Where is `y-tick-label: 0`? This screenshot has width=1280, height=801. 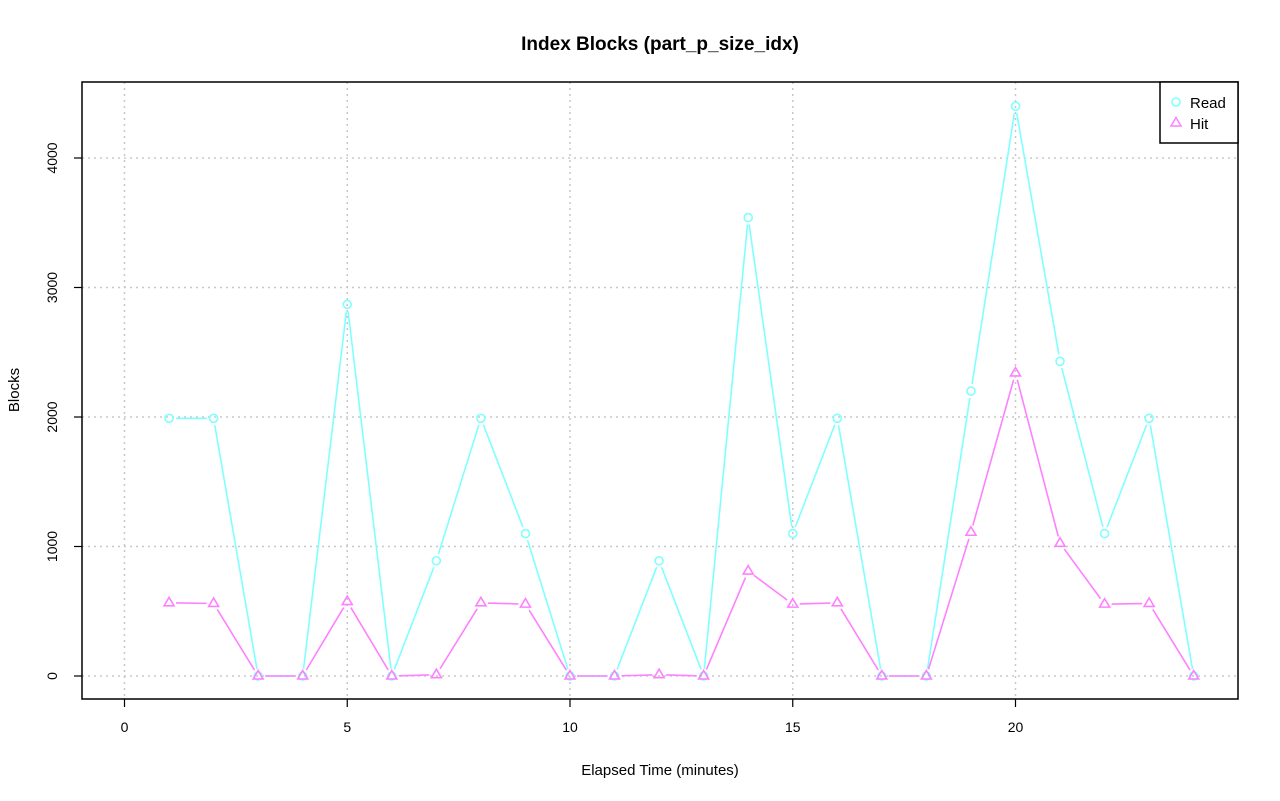 y-tick-label: 0 is located at coordinates (52, 676).